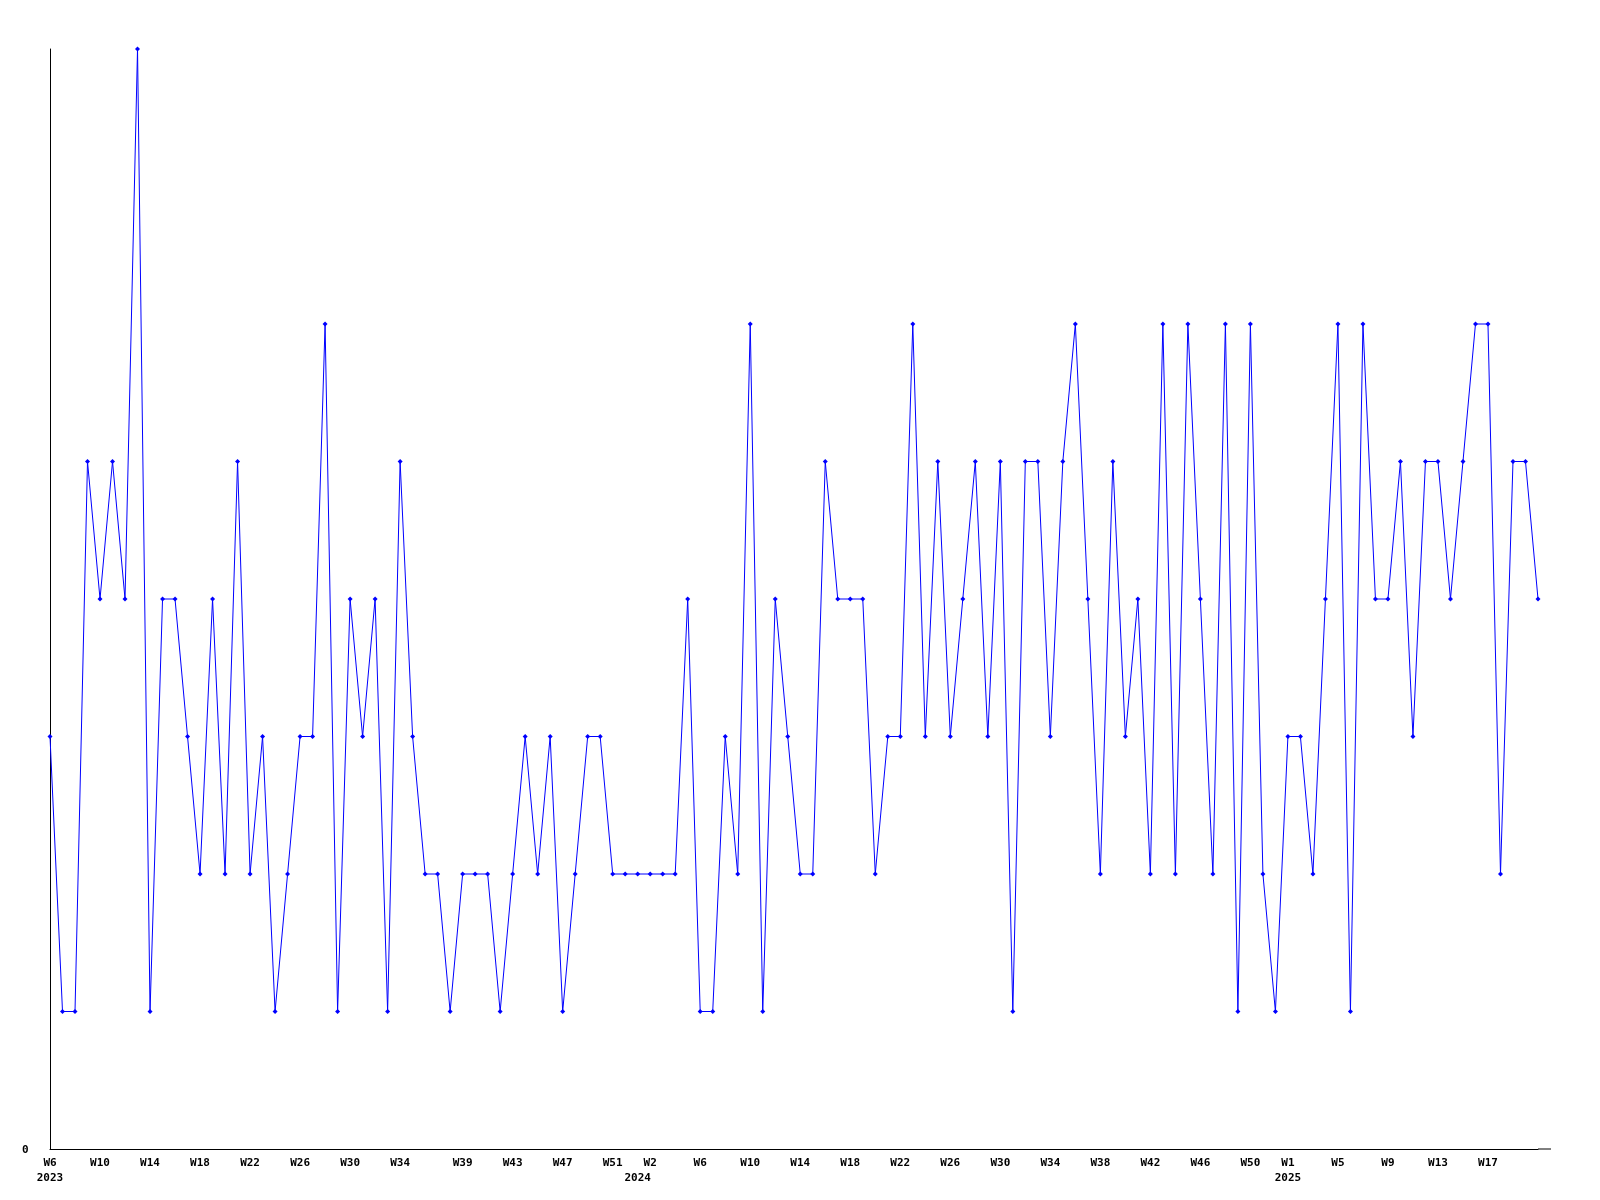  What do you see at coordinates (612, 1162) in the screenshot?
I see `x-tick-label: W51` at bounding box center [612, 1162].